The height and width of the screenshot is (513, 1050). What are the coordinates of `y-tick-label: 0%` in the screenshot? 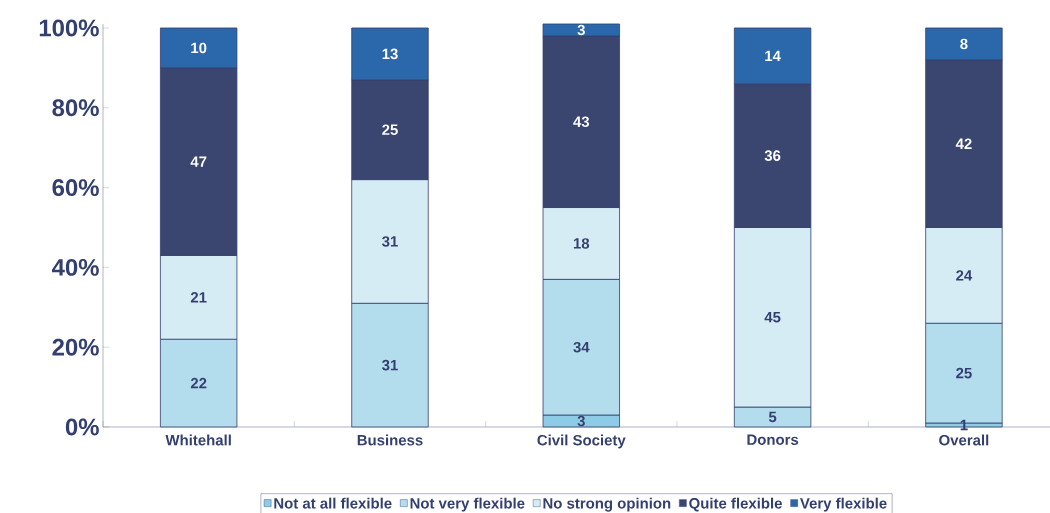 It's located at (82, 427).